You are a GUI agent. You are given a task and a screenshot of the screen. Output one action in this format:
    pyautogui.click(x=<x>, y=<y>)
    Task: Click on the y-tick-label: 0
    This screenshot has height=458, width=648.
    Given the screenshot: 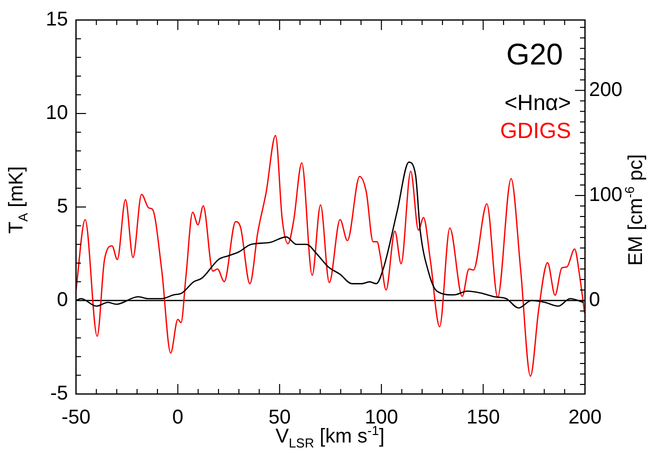 What is the action you would take?
    pyautogui.click(x=62, y=300)
    